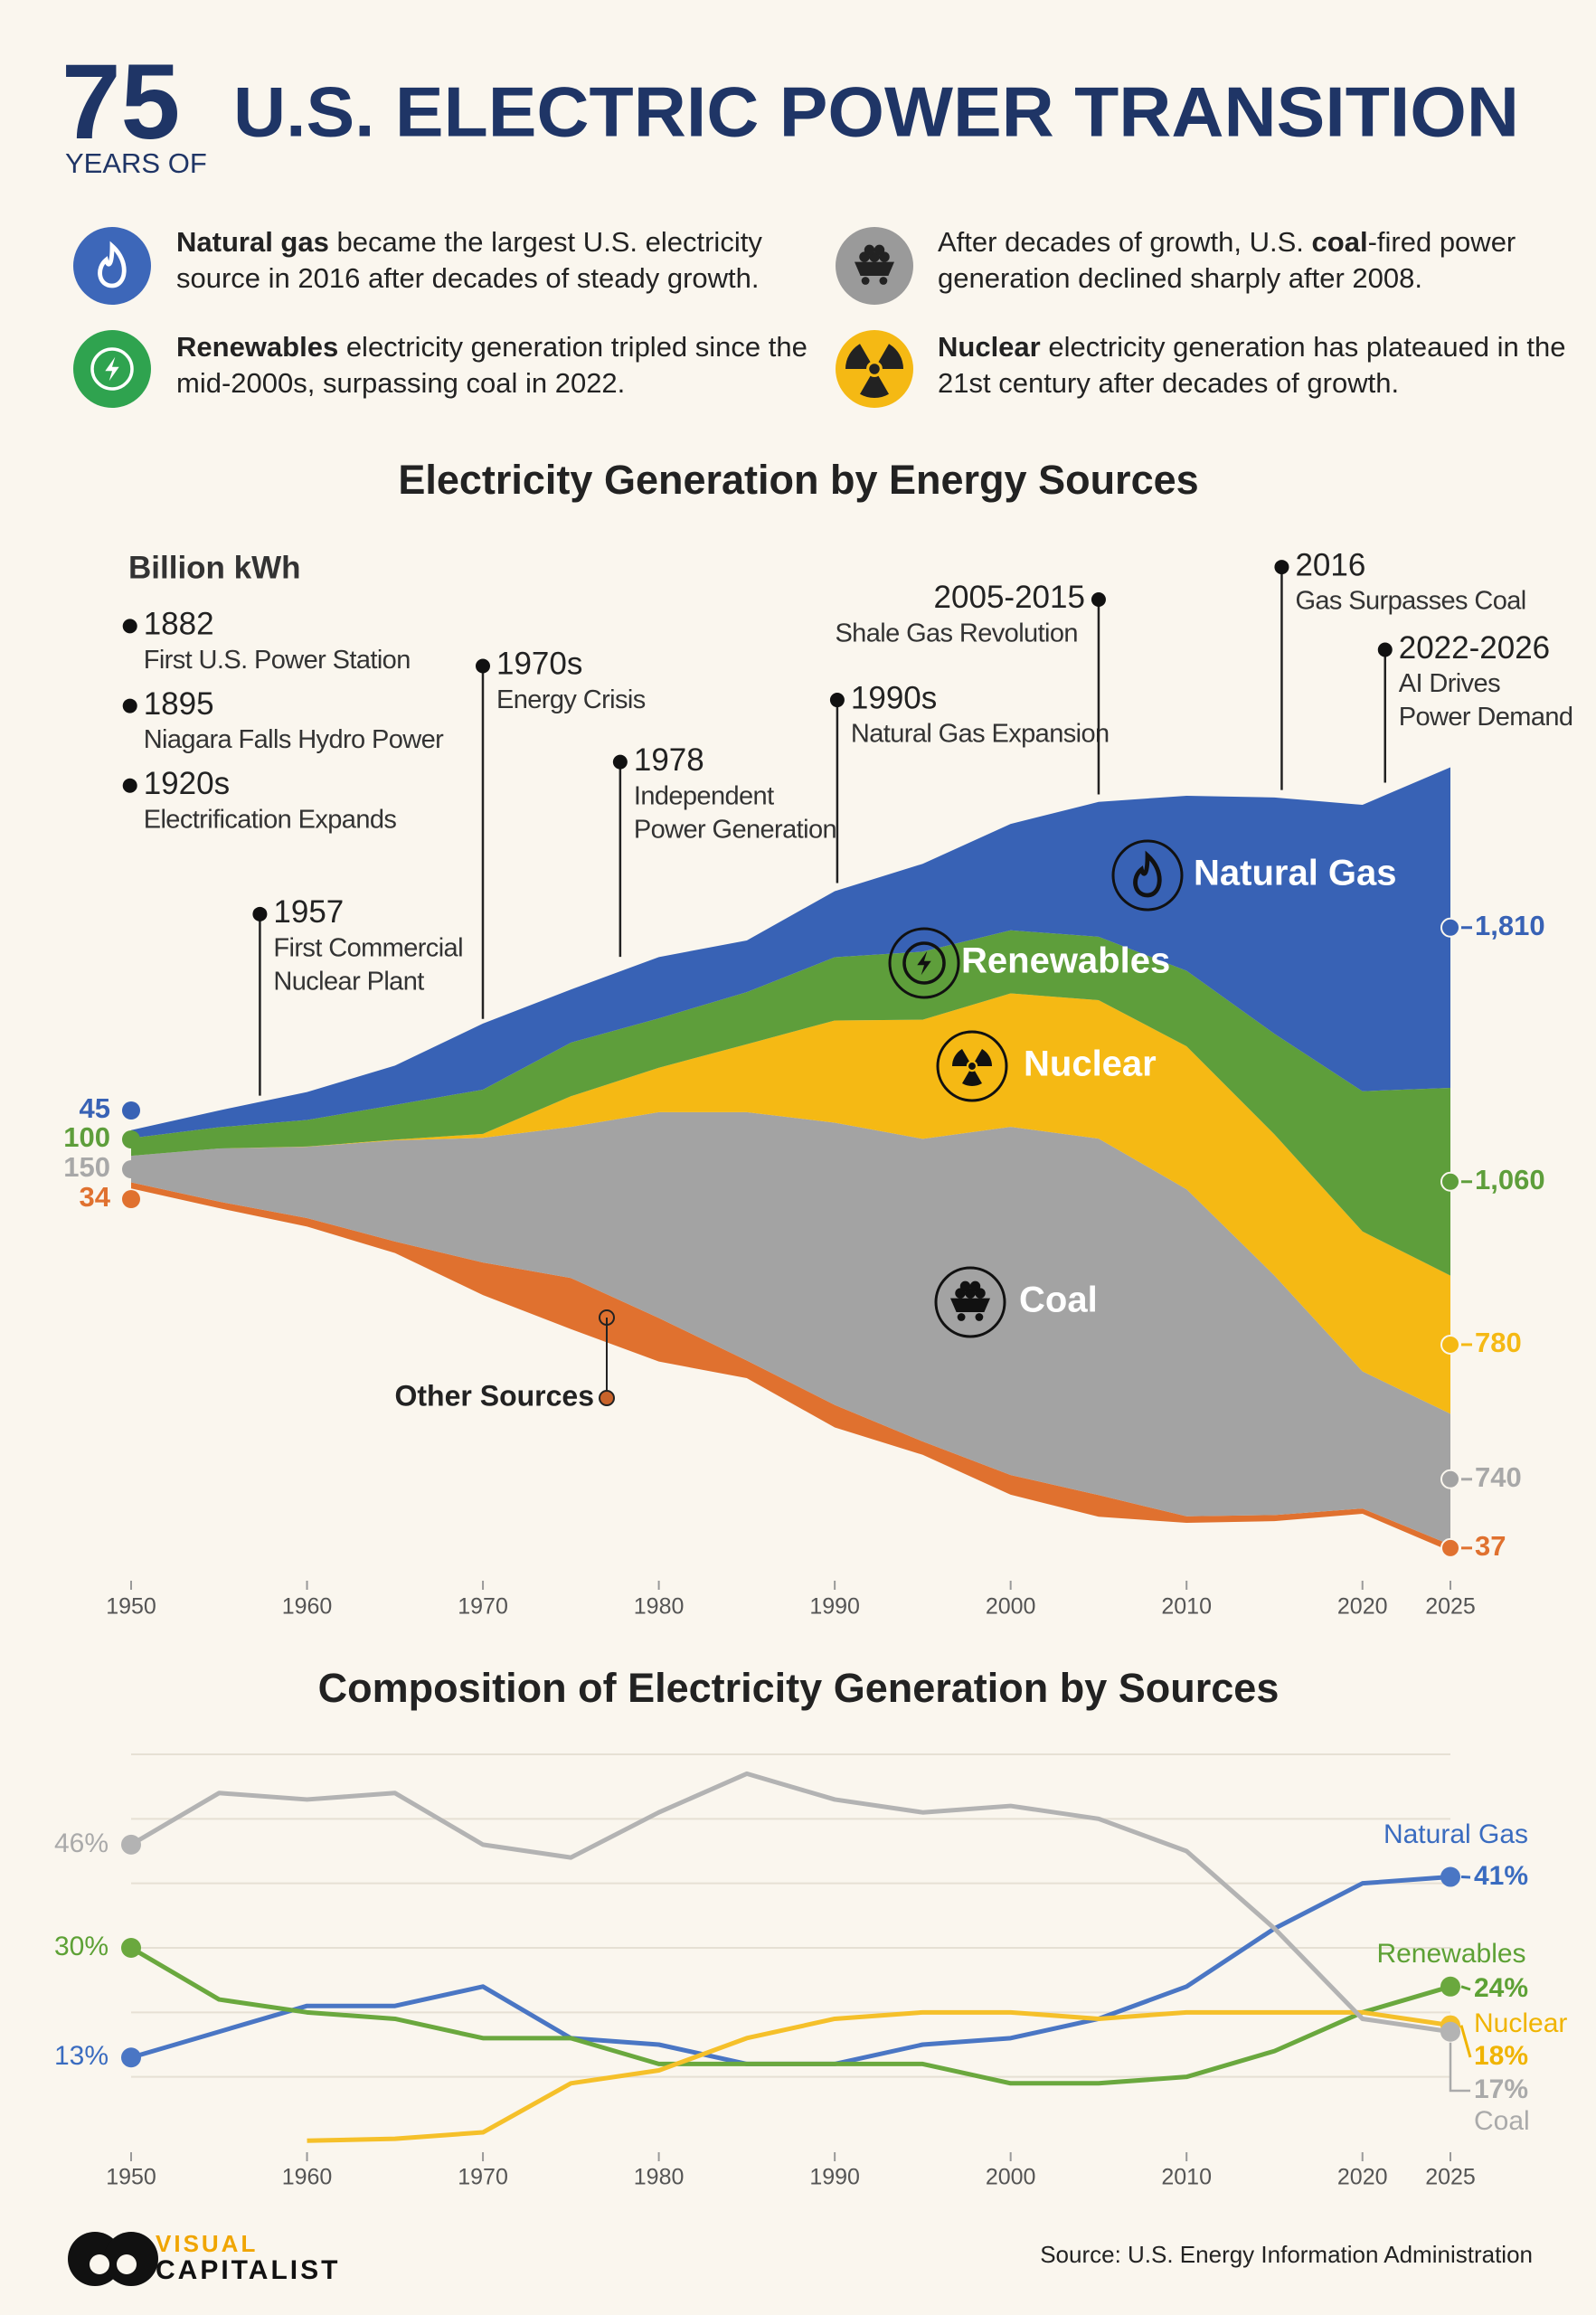 The height and width of the screenshot is (2315, 1596). What do you see at coordinates (835, 2177) in the screenshot?
I see `x-tick-label: 1990` at bounding box center [835, 2177].